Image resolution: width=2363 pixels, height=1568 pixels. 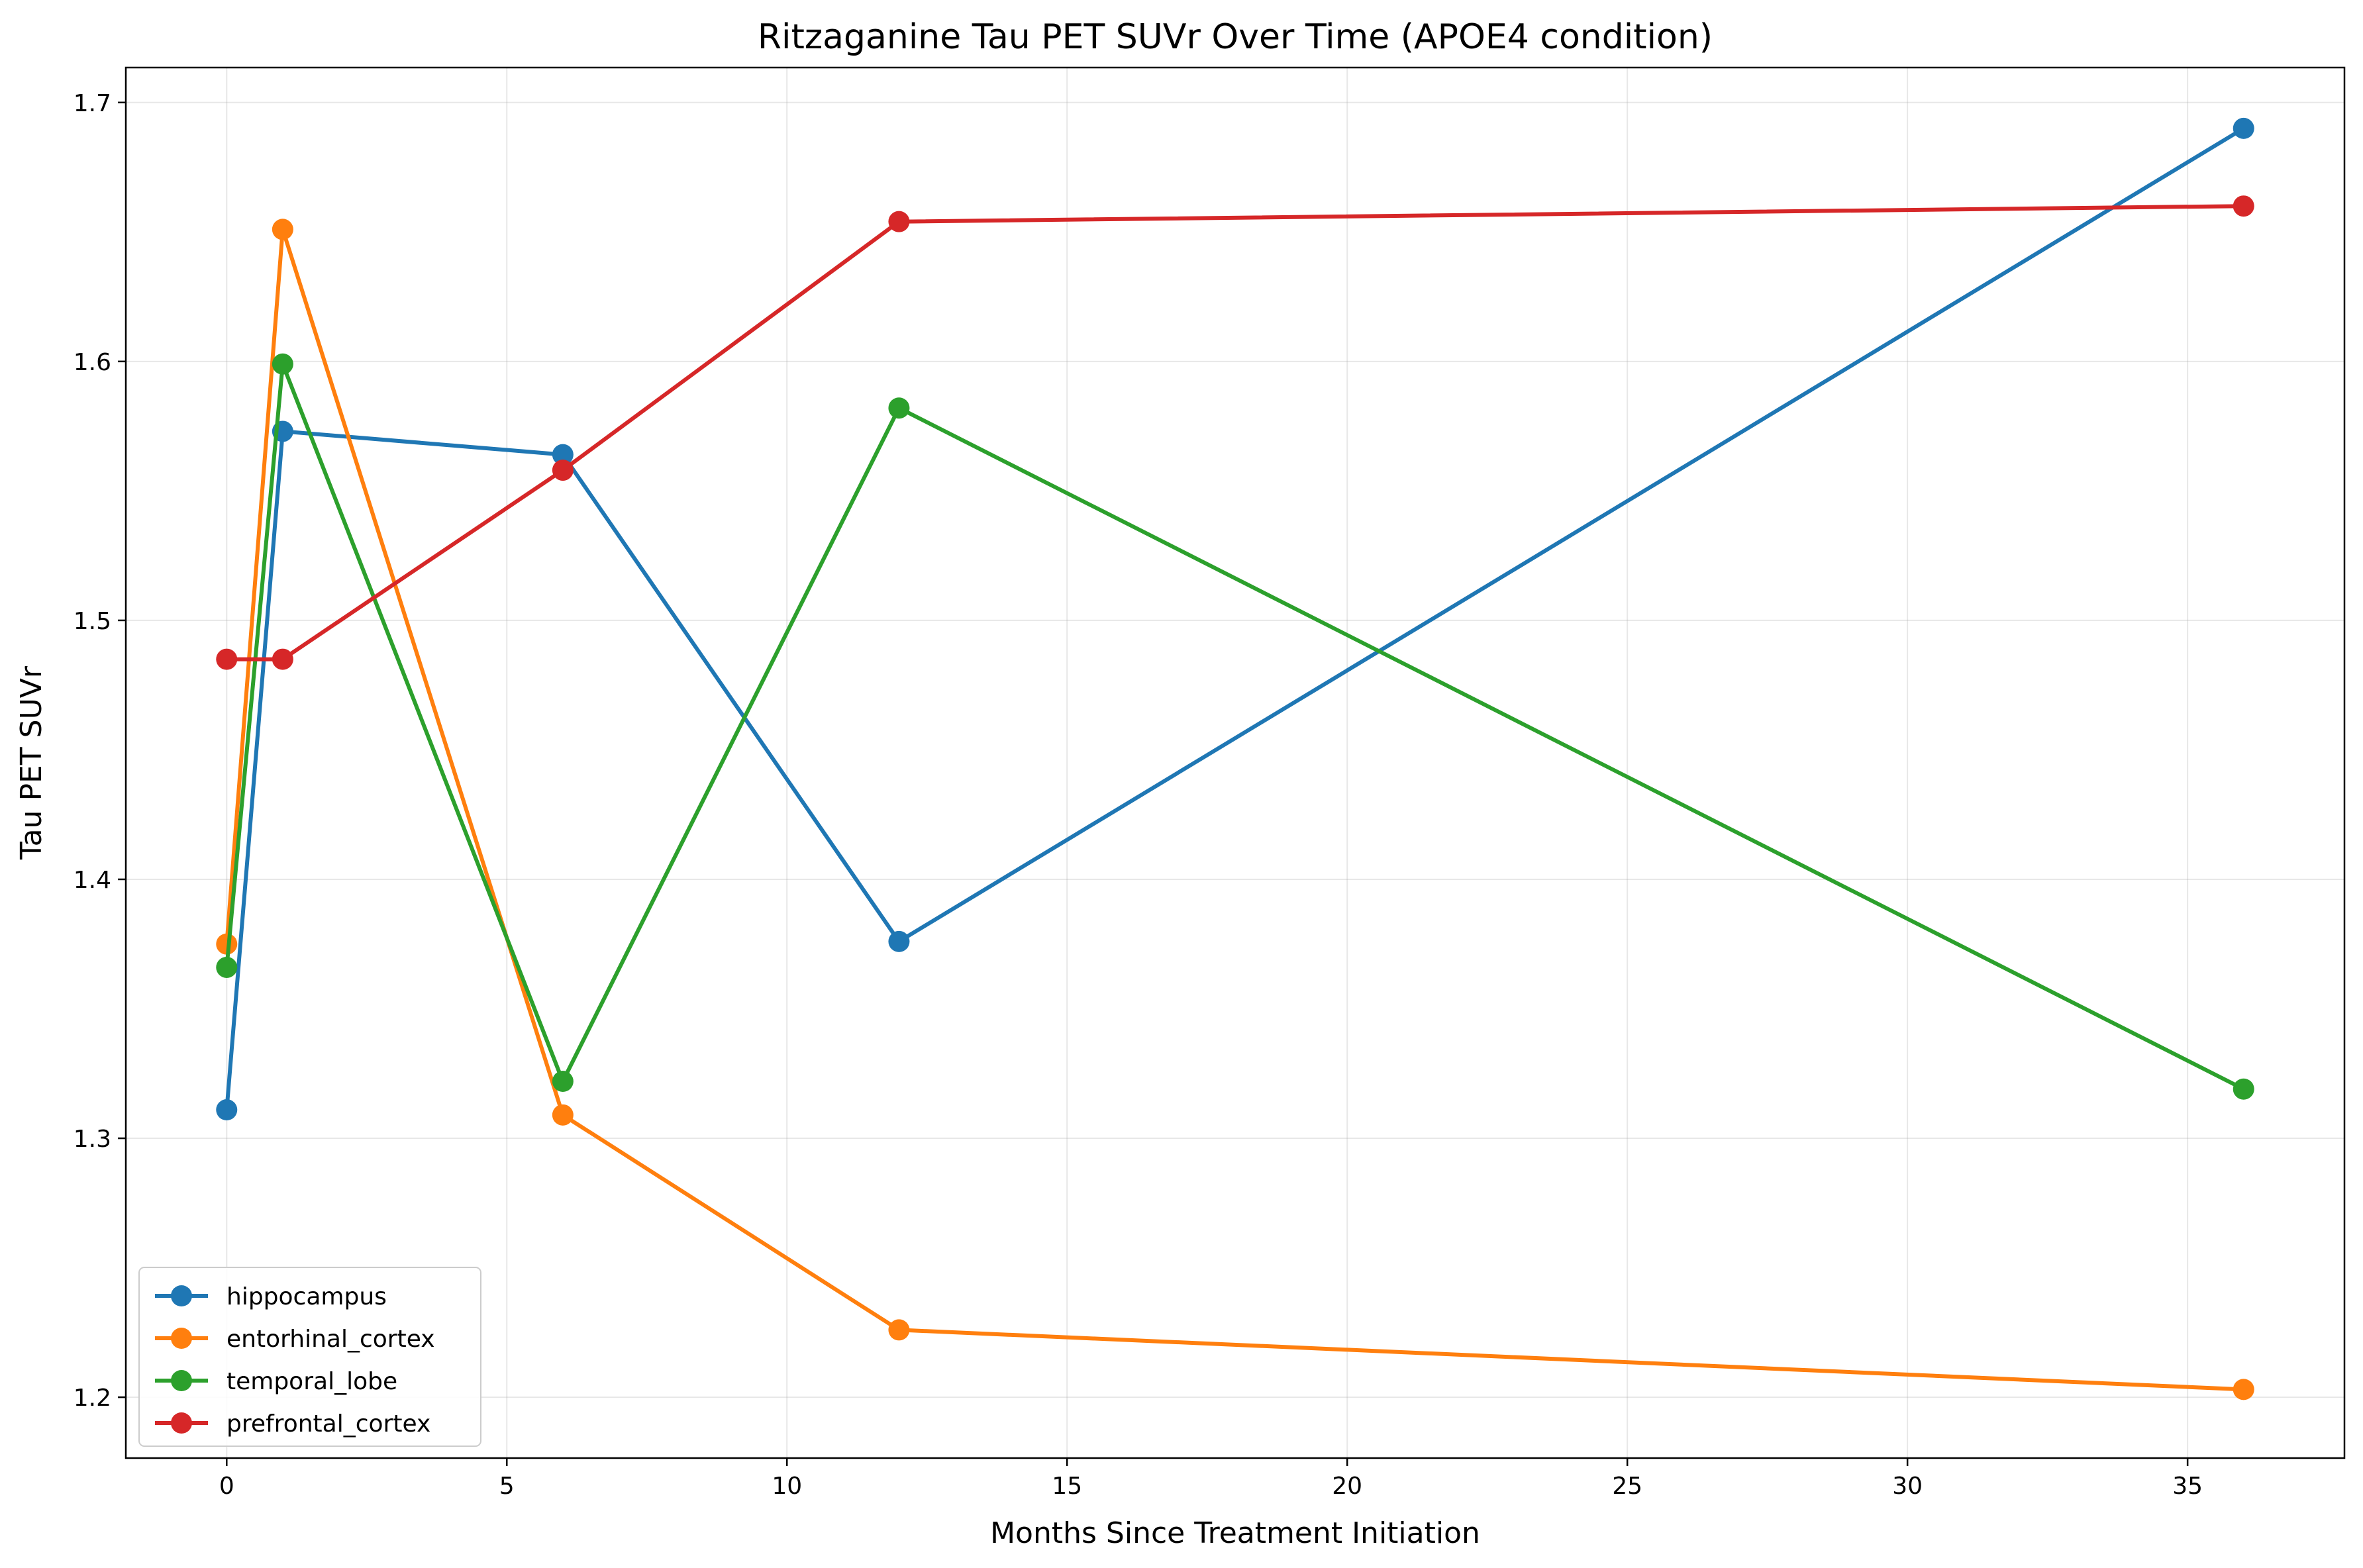 I want to click on x-tick-label: 25, so click(x=1627, y=1486).